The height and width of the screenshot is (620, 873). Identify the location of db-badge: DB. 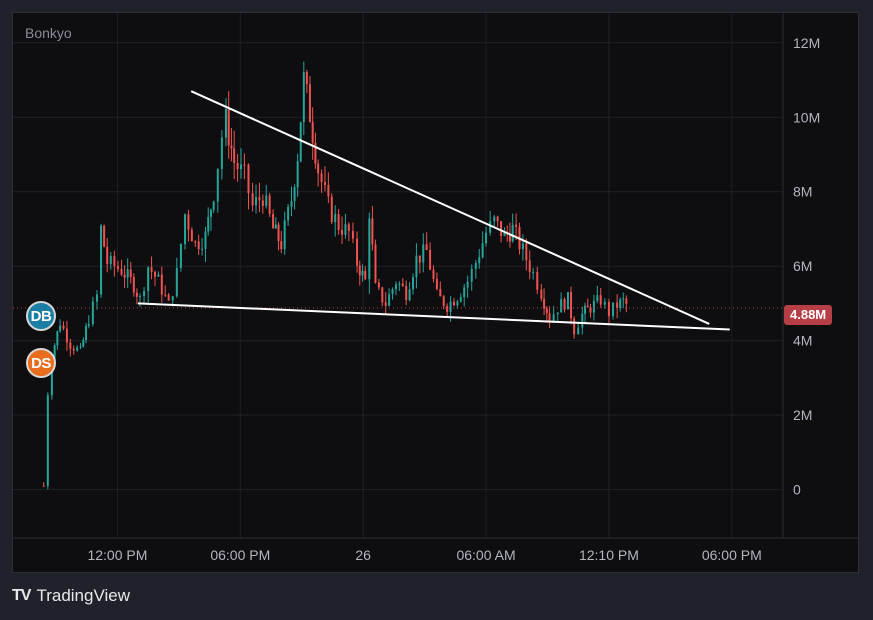
(41, 316).